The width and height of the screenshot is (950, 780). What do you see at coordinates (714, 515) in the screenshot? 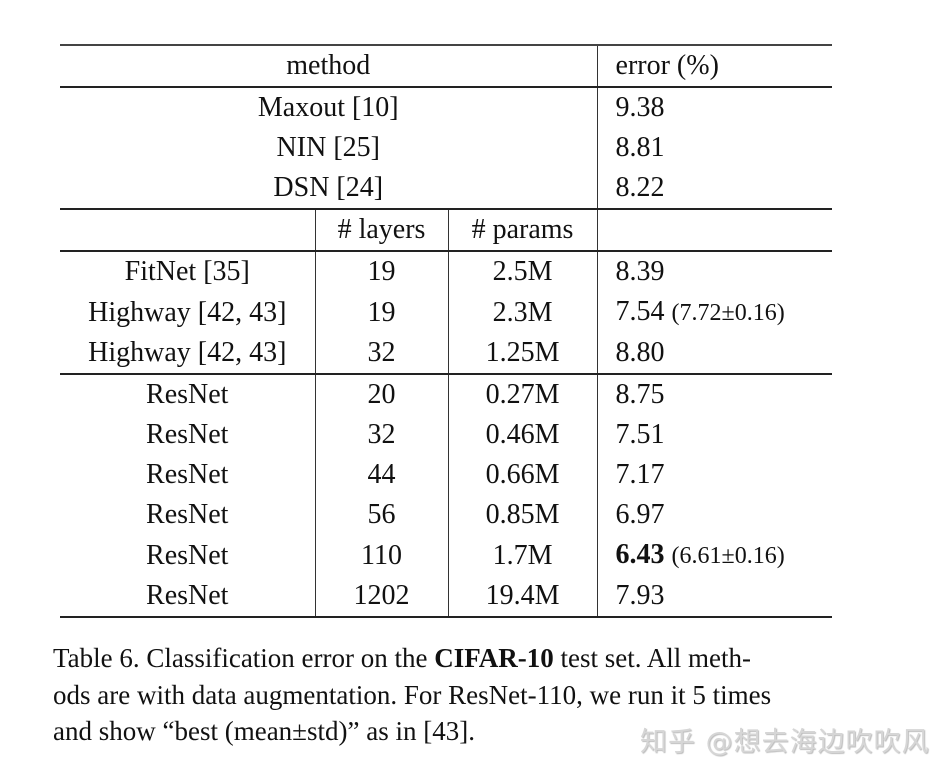
I see `error-cell: 6.97` at bounding box center [714, 515].